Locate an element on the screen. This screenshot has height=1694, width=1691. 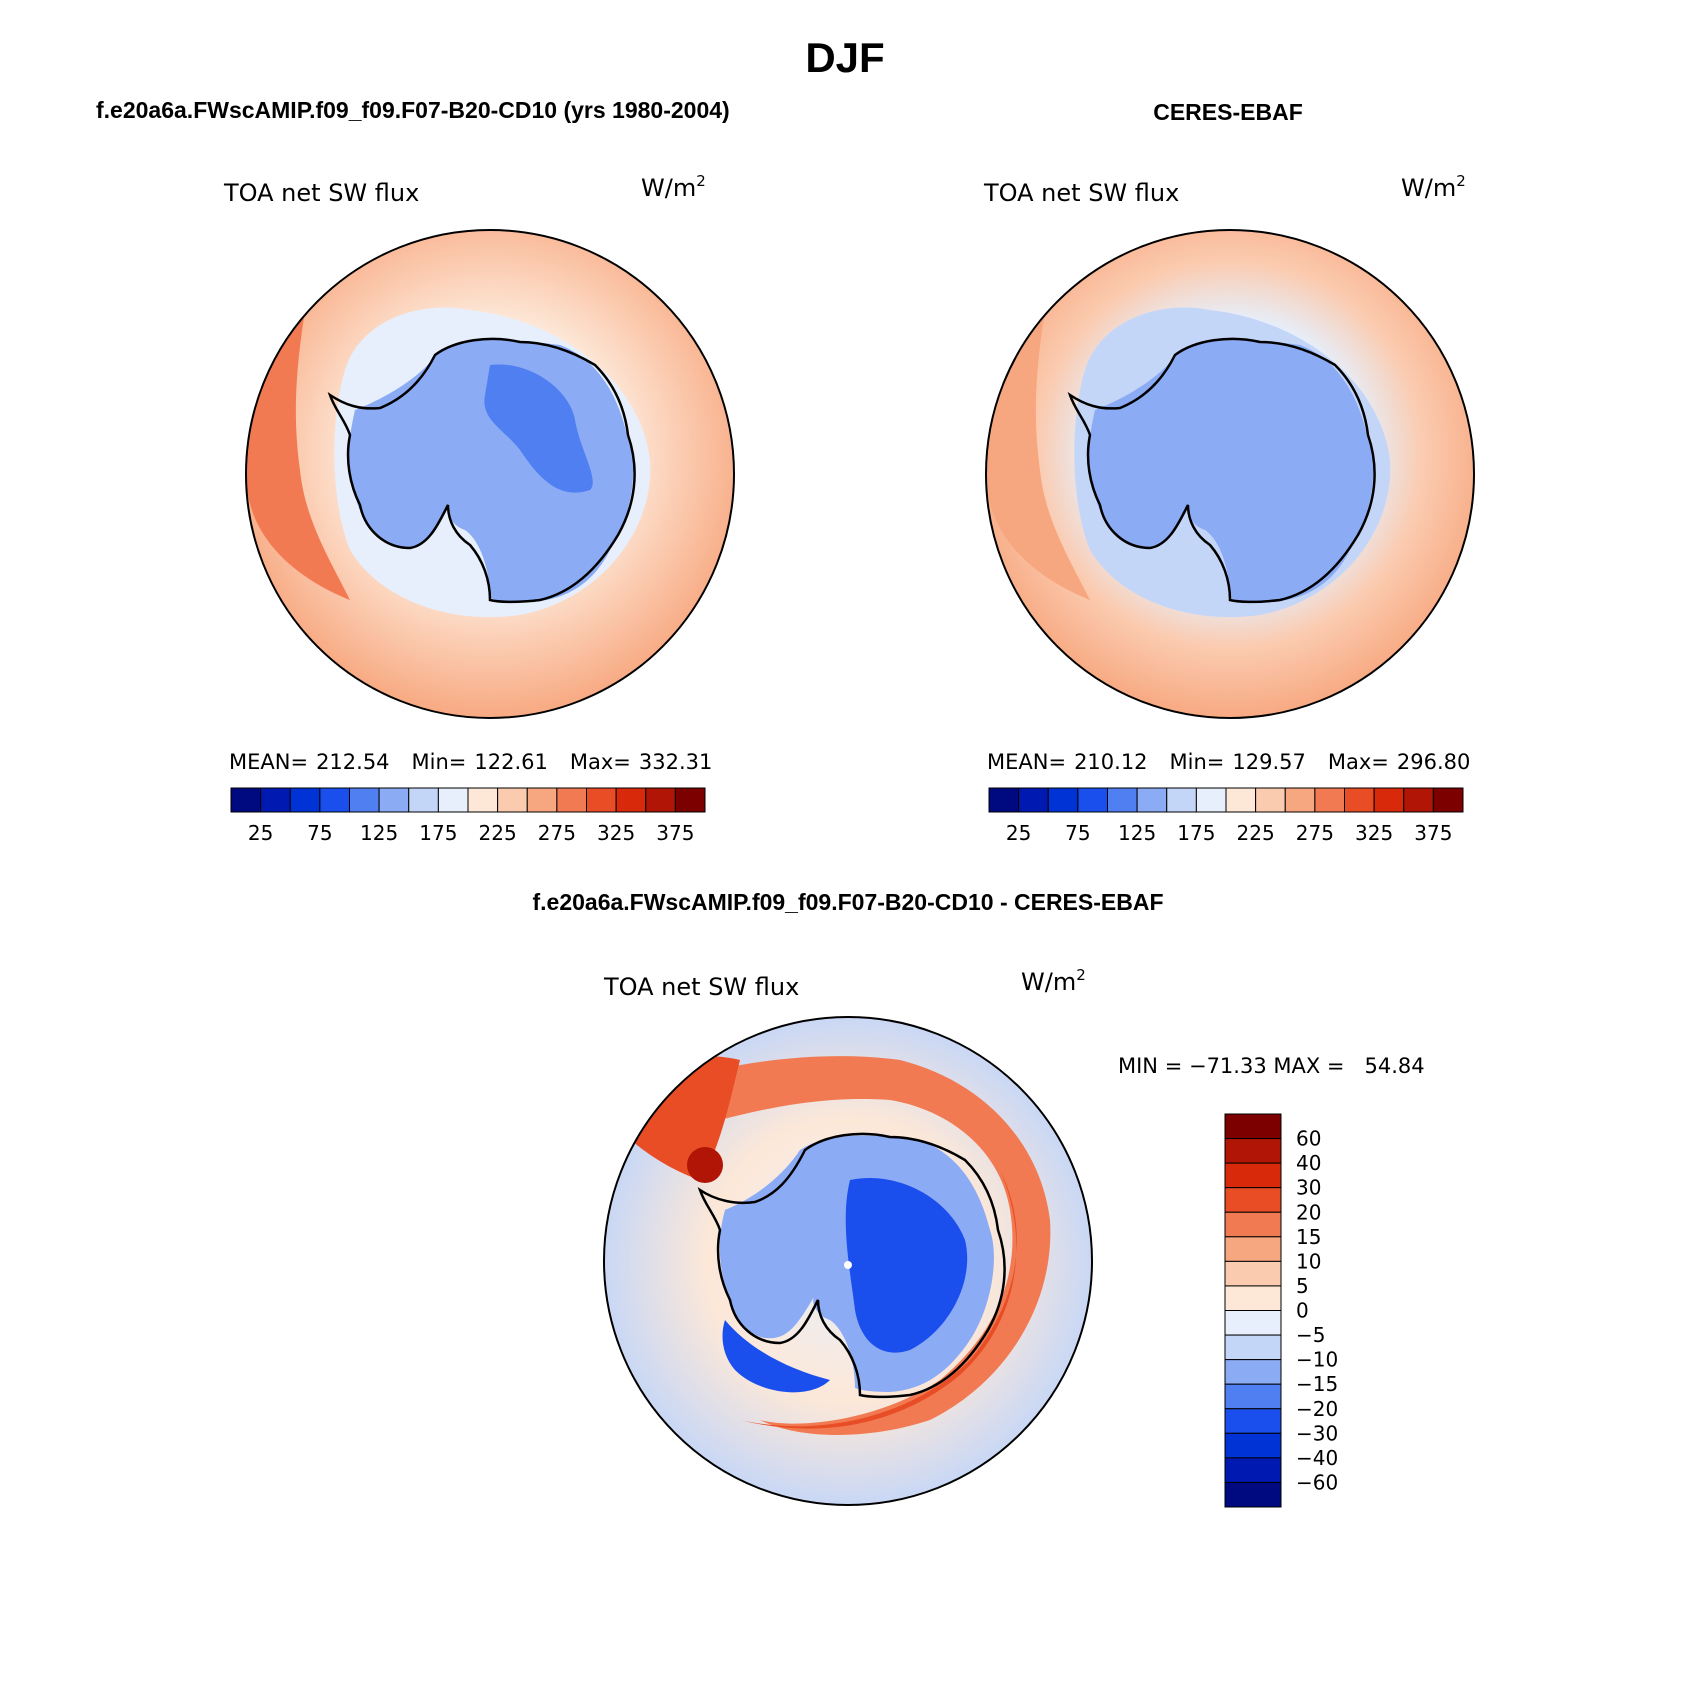
colorbar-tick-label: 275 is located at coordinates (557, 833).